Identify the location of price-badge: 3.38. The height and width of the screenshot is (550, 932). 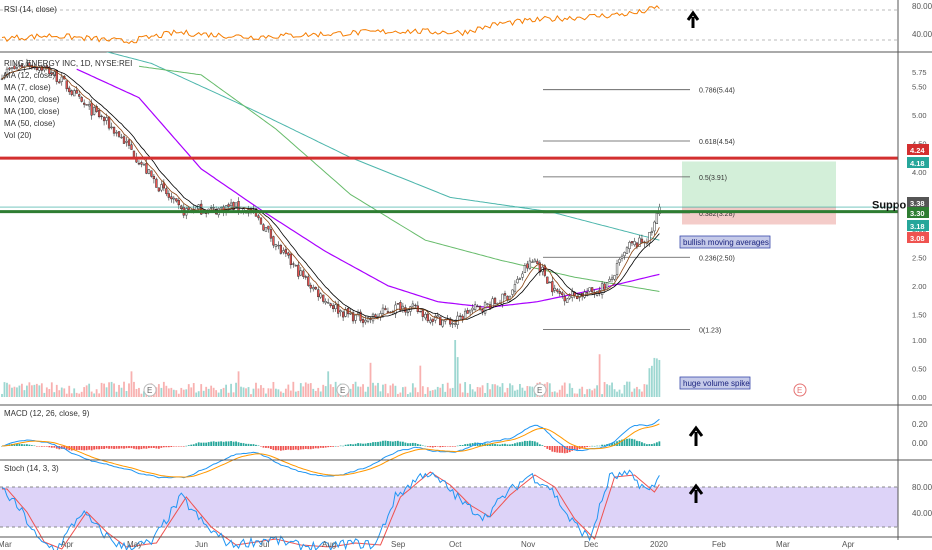
(918, 202).